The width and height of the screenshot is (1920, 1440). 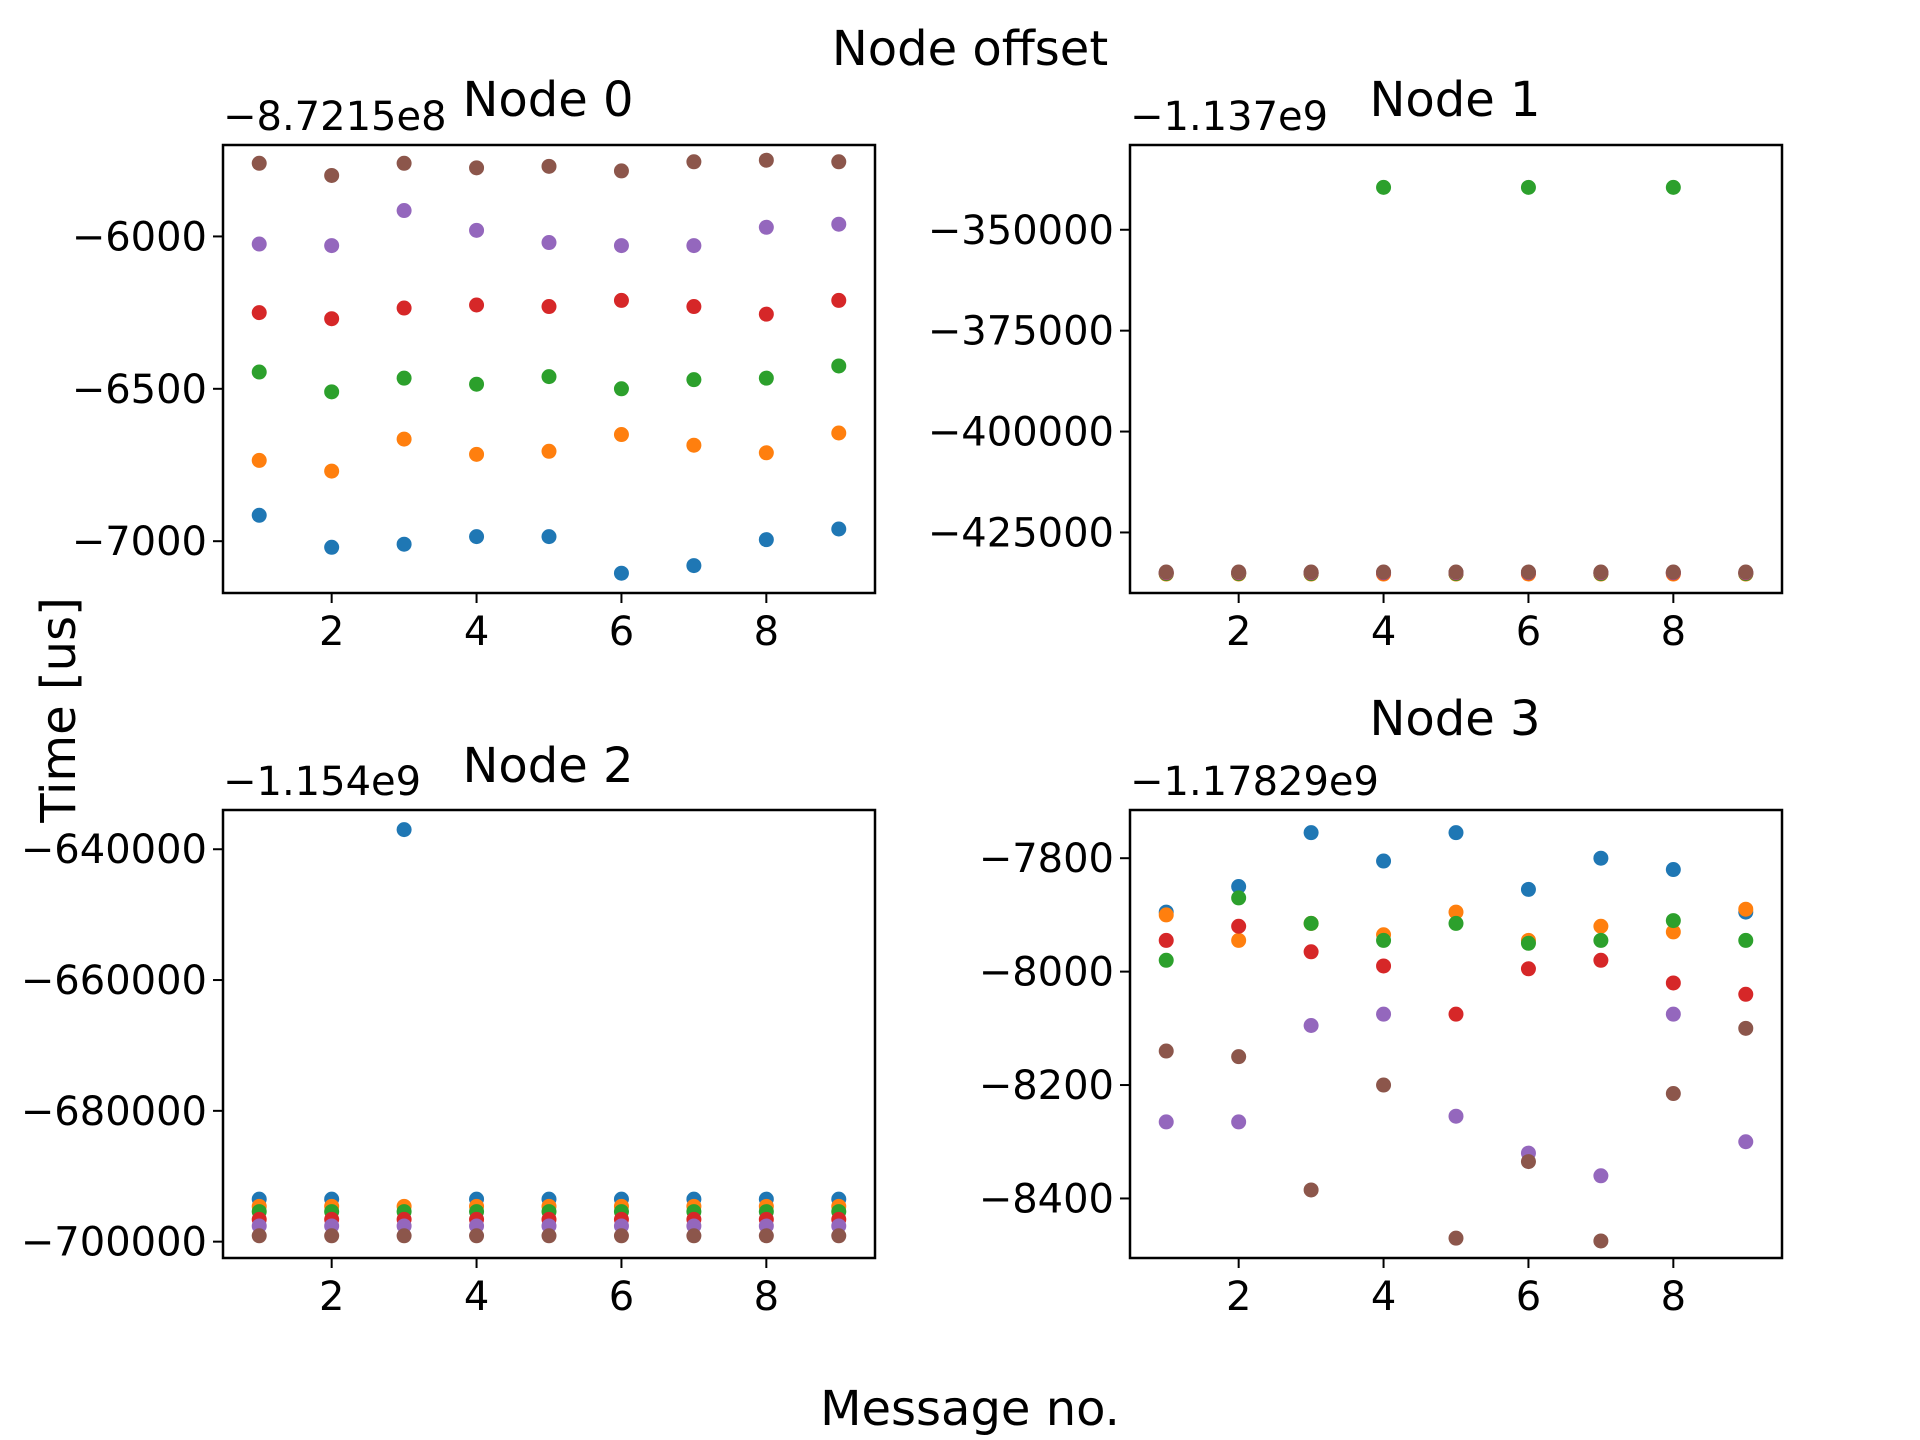 What do you see at coordinates (1254, 782) in the screenshot?
I see `offset-label: −1.17829e9` at bounding box center [1254, 782].